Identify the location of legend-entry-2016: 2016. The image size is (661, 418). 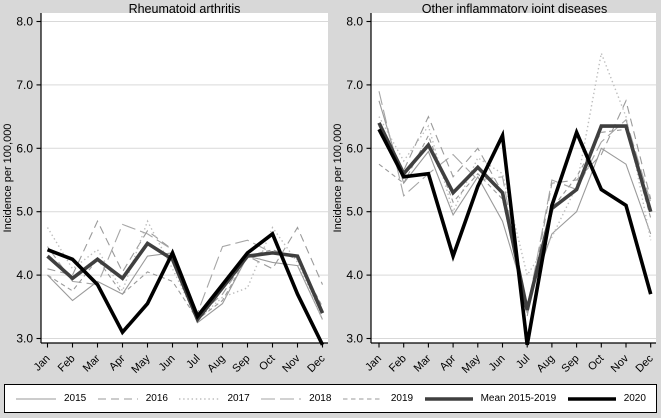
(132, 398).